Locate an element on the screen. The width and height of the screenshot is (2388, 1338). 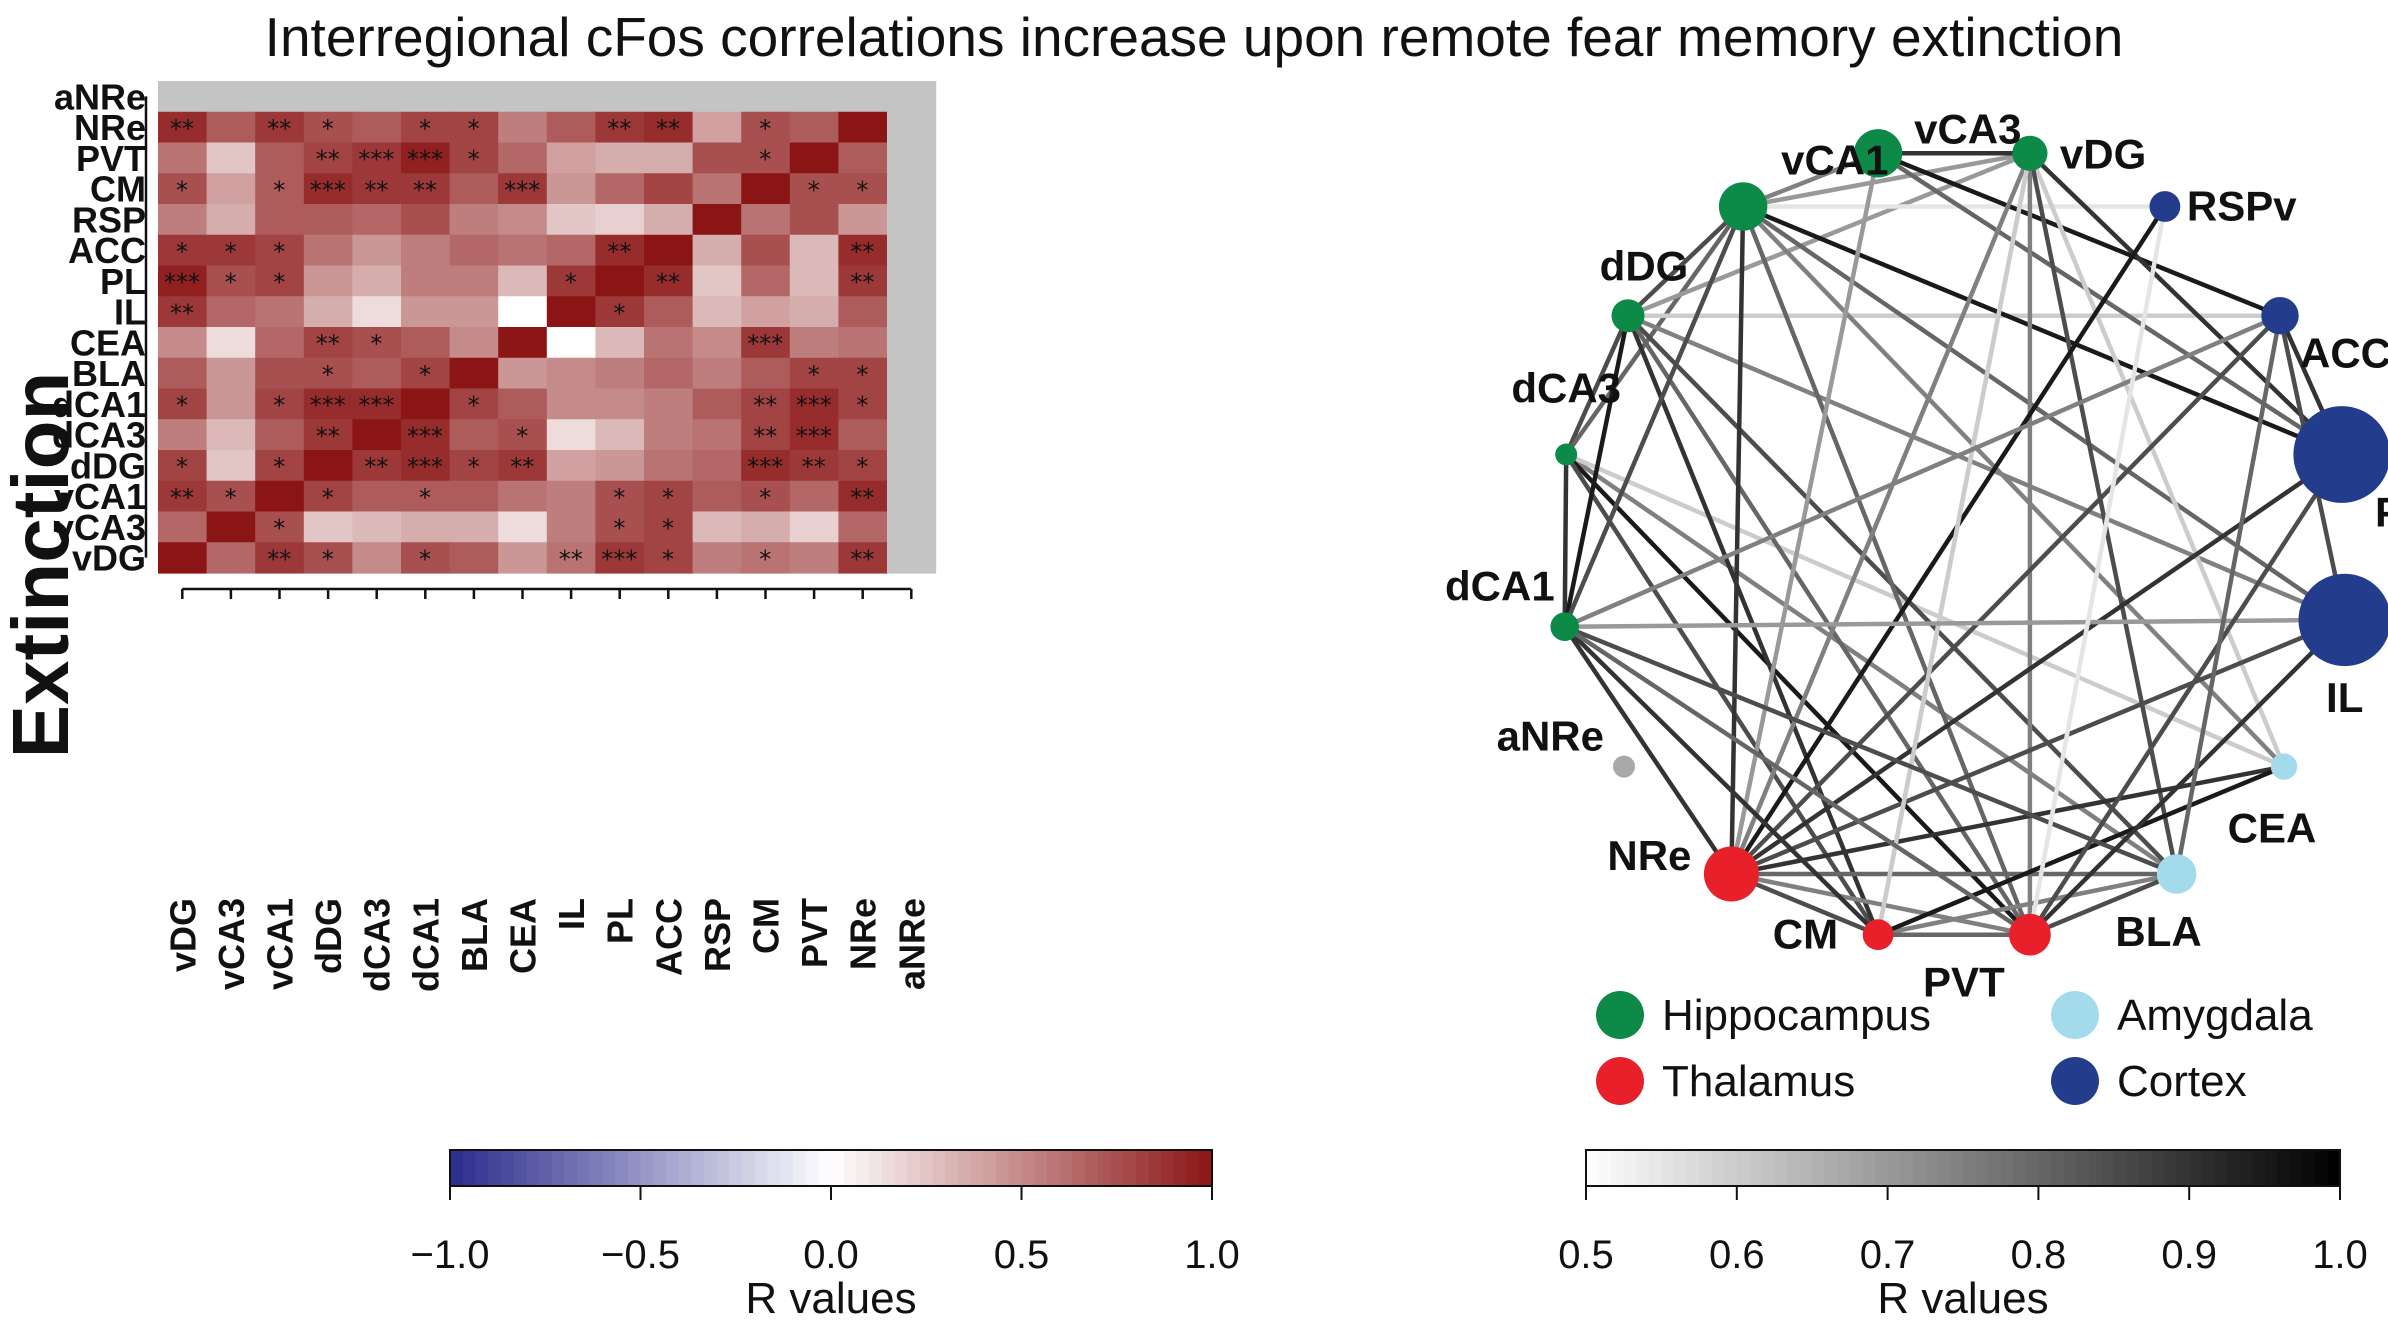
colorbar-tick-label: 0.9 is located at coordinates (2189, 1255).